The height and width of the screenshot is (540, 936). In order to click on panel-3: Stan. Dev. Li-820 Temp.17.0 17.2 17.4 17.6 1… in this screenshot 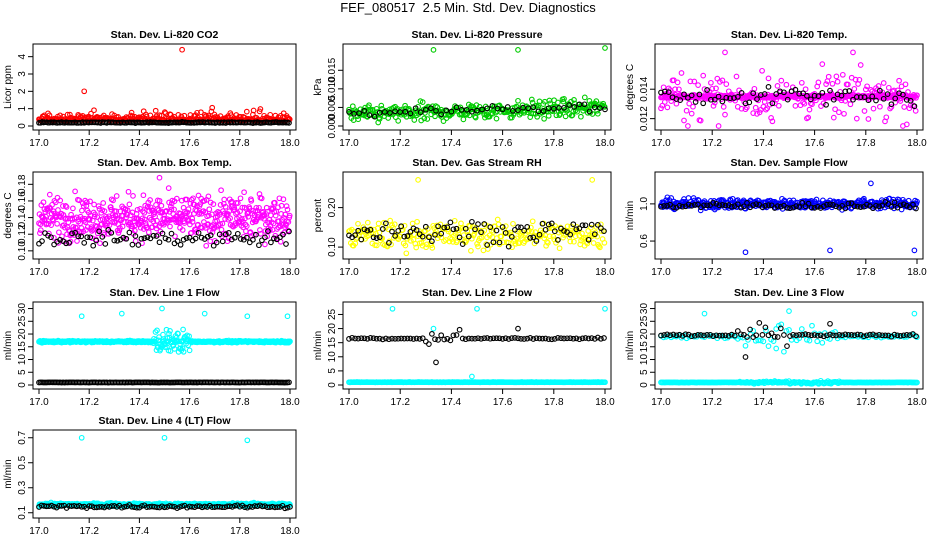, I will do `click(776, 89)`.